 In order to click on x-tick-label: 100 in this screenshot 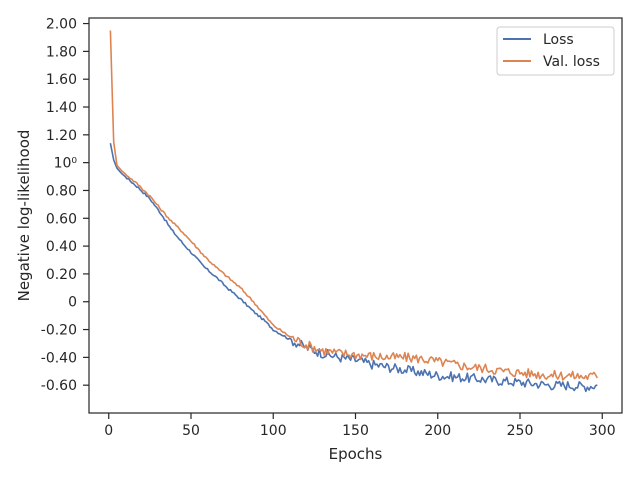, I will do `click(273, 431)`.